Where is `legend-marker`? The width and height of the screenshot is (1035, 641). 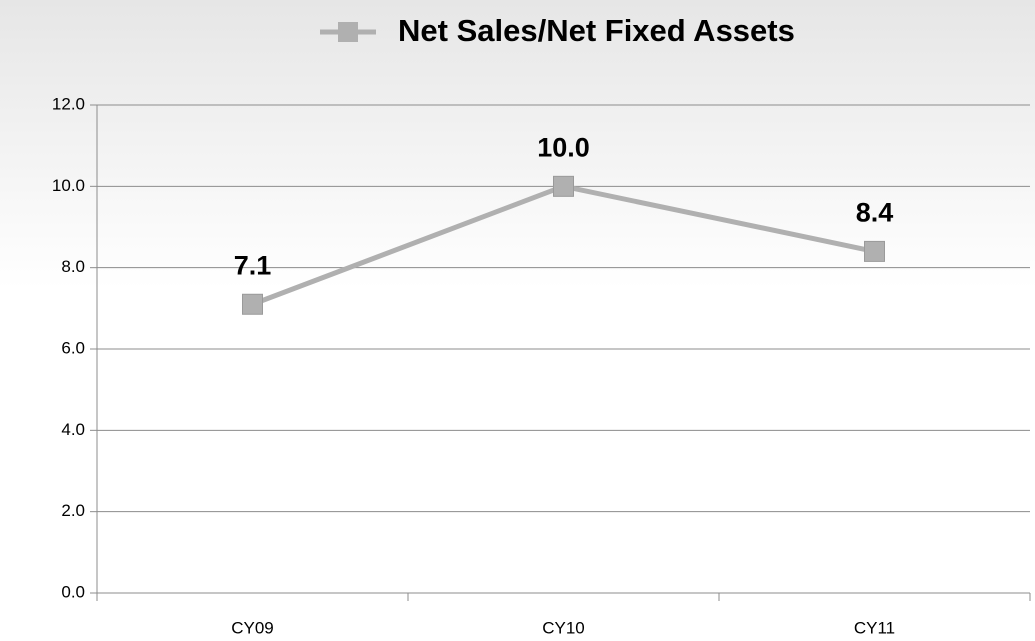 legend-marker is located at coordinates (348, 32).